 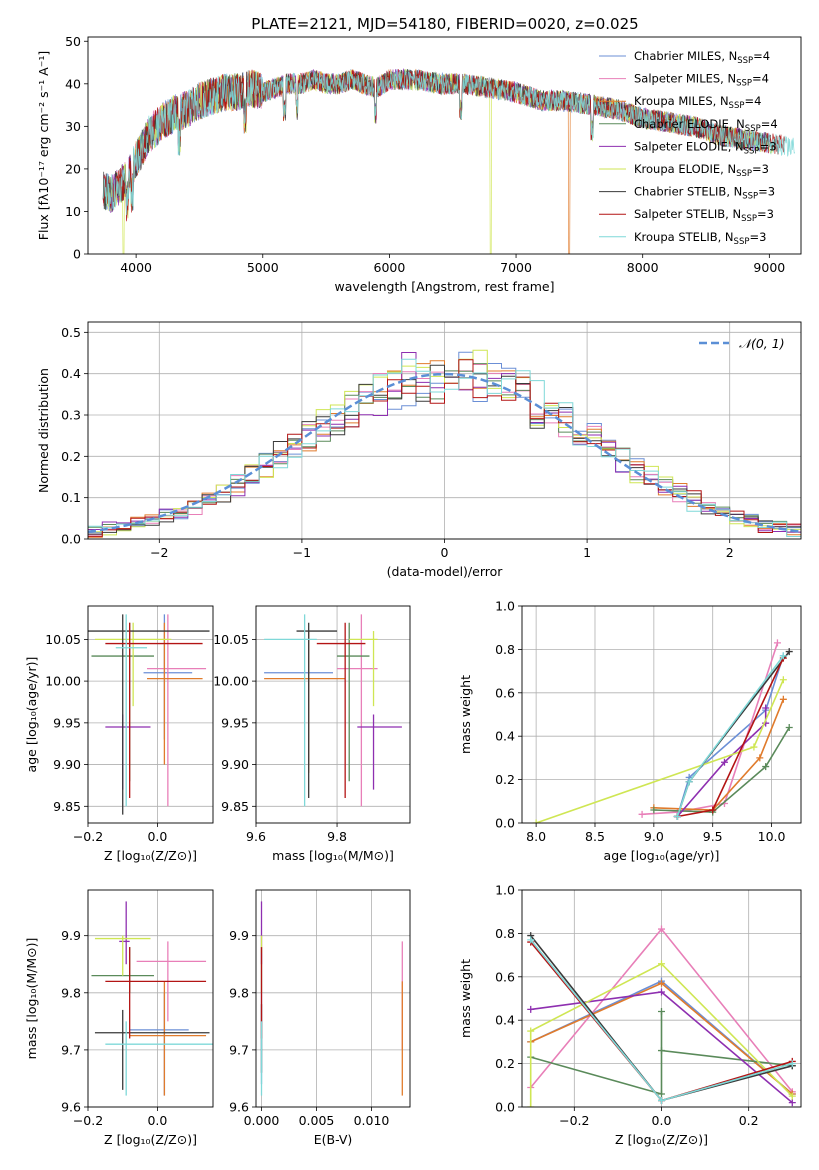 I want to click on weight-marker-salpeter-miles, so click(x=777, y=643).